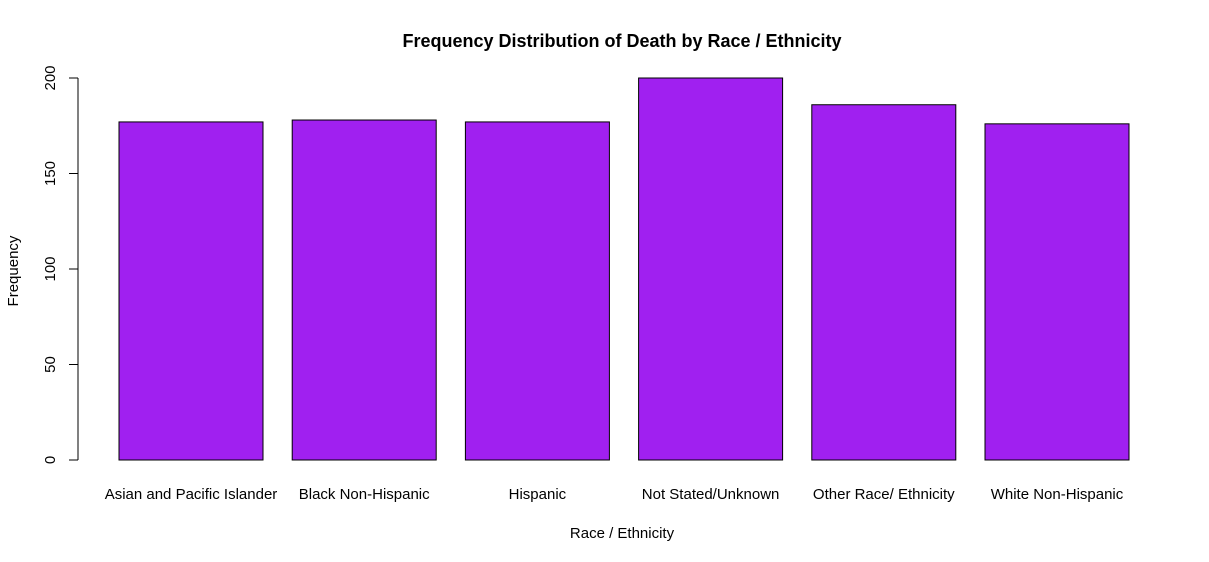 The height and width of the screenshot is (562, 1209). I want to click on x-tick-label: Asian and Pacific Islander, so click(191, 494).